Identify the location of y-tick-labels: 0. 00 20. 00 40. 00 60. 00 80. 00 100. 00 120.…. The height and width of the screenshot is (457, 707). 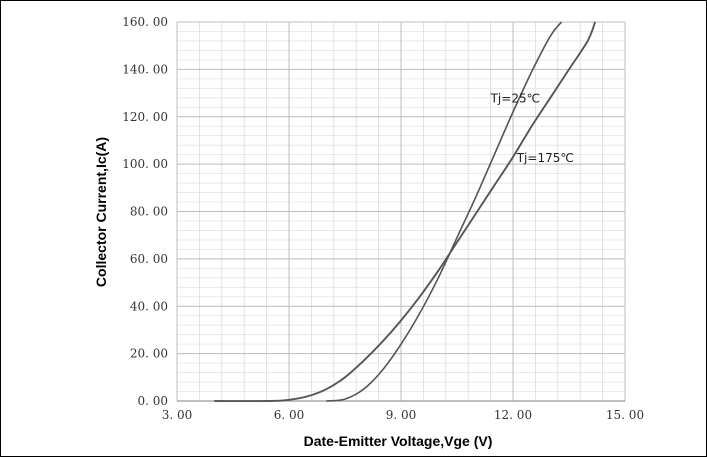
(145, 211).